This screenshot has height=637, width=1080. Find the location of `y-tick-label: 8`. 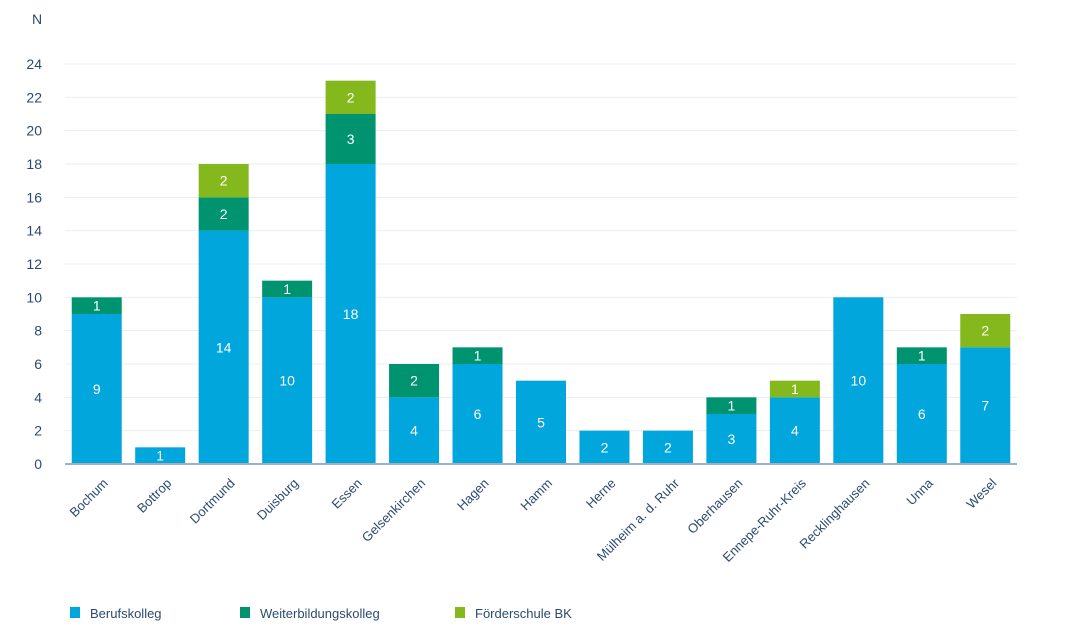

y-tick-label: 8 is located at coordinates (38, 331).